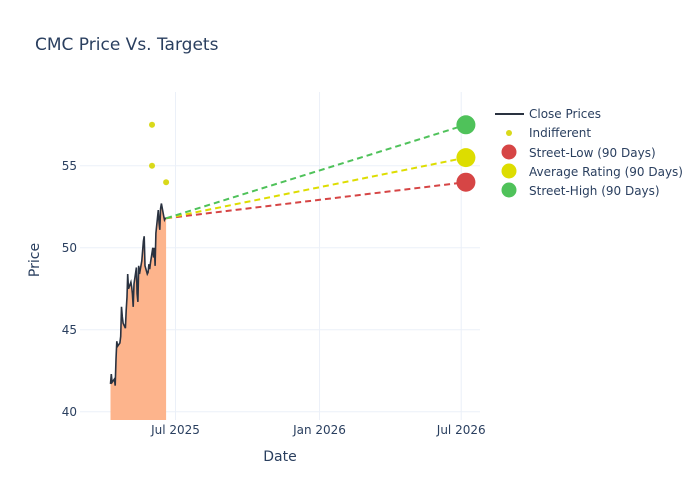 The height and width of the screenshot is (500, 700). Describe the element at coordinates (35, 260) in the screenshot. I see `y-axis-title: Price` at that location.